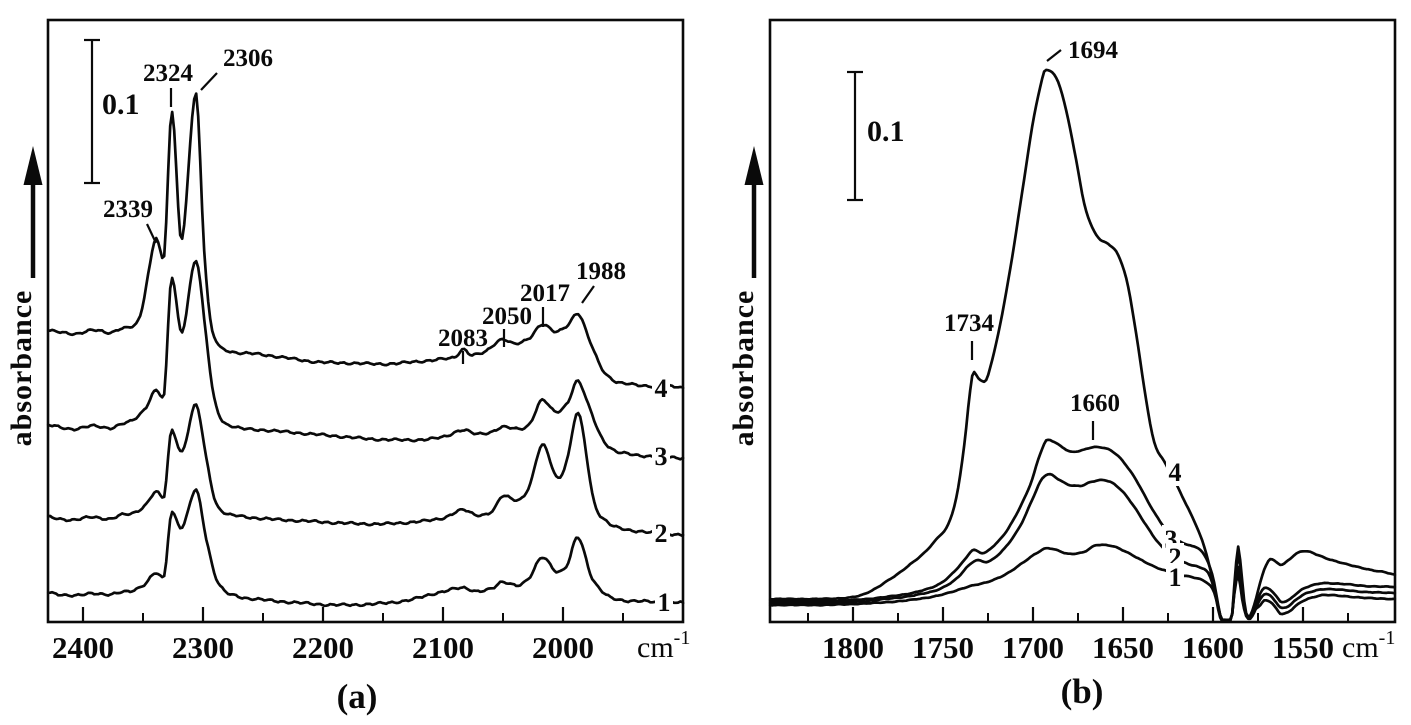 The height and width of the screenshot is (725, 1411). What do you see at coordinates (1095, 403) in the screenshot?
I see `peak-label-1660: 1660` at bounding box center [1095, 403].